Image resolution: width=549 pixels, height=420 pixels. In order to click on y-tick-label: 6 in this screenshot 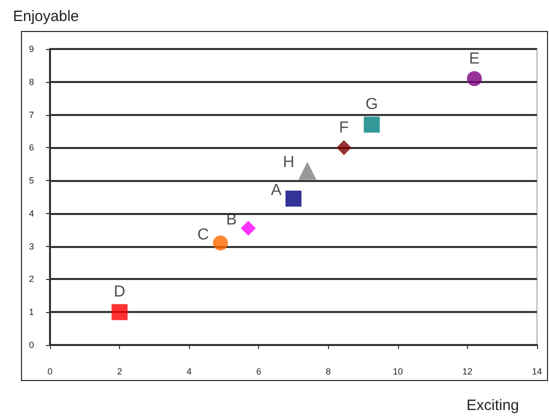, I will do `click(31, 147)`.